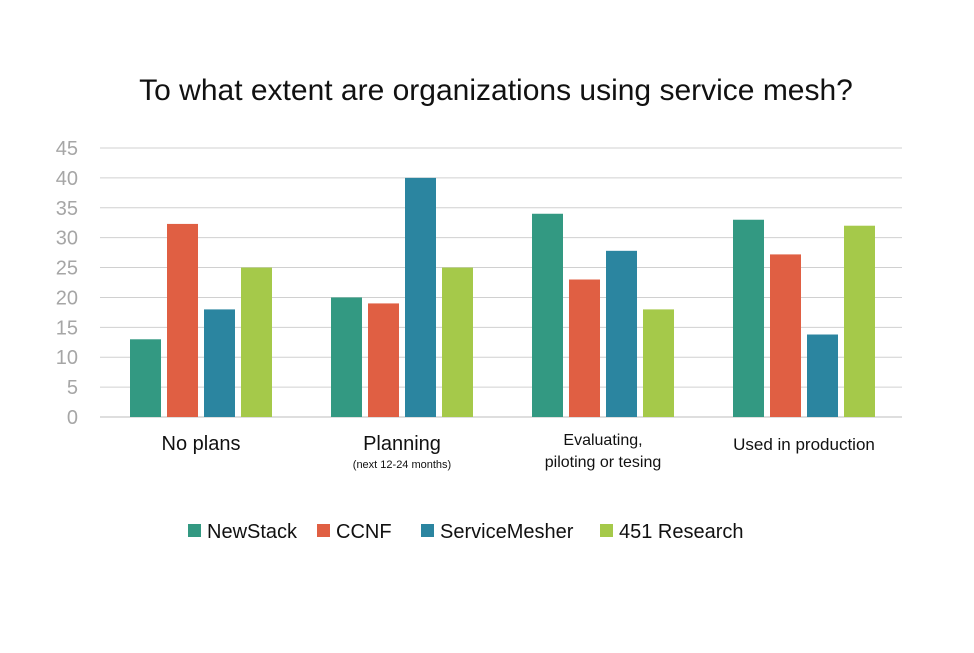 The image size is (974, 653). Describe the element at coordinates (72, 388) in the screenshot. I see `y-tick-label: 5` at that location.